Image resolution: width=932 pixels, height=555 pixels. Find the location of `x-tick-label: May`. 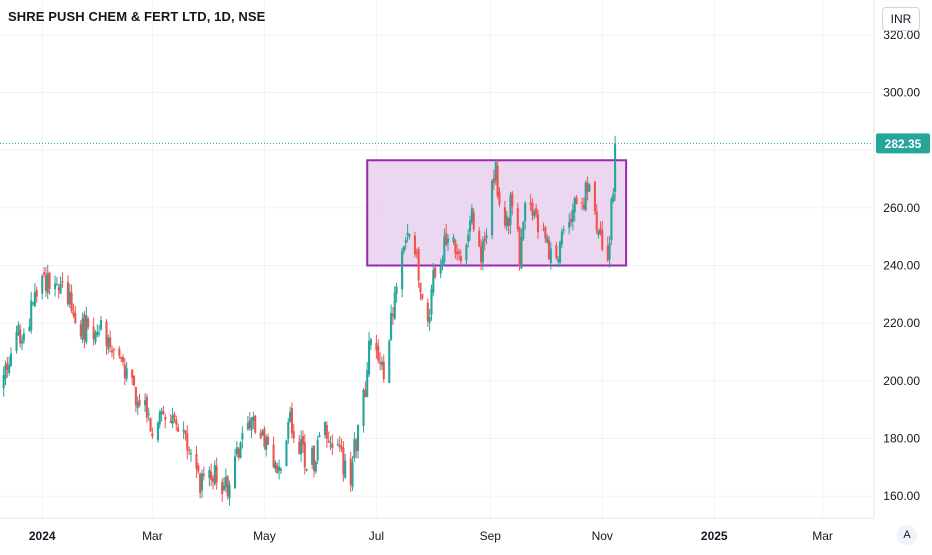

x-tick-label: May is located at coordinates (264, 536).